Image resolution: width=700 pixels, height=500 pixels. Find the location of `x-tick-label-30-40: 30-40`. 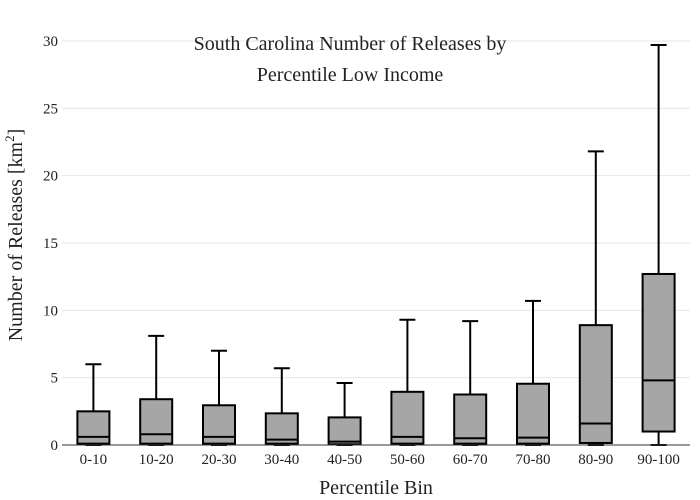

x-tick-label-30-40: 30-40 is located at coordinates (281, 460).